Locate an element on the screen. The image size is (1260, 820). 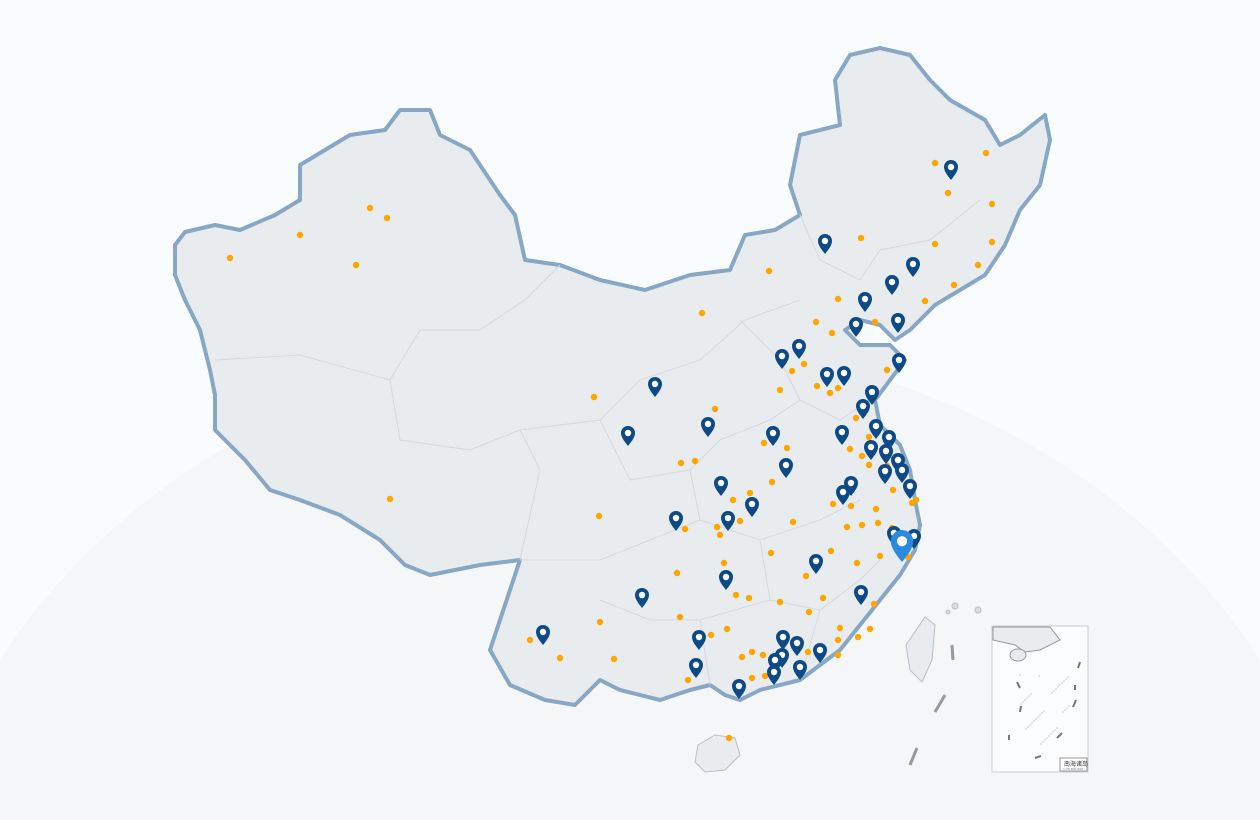
small-islands is located at coordinates (963, 608).